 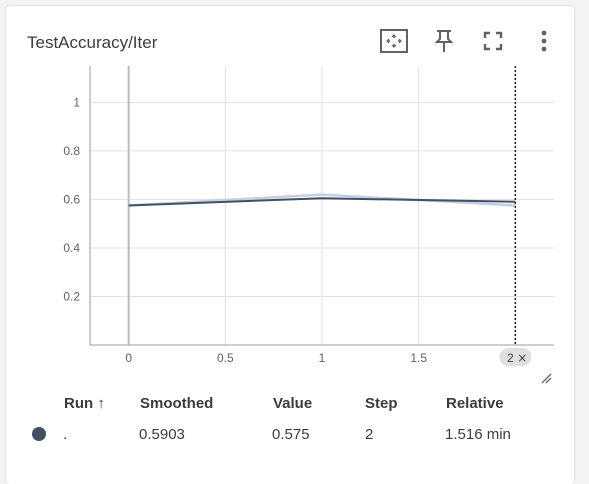 What do you see at coordinates (71, 248) in the screenshot?
I see `y-tick-label: 0.4` at bounding box center [71, 248].